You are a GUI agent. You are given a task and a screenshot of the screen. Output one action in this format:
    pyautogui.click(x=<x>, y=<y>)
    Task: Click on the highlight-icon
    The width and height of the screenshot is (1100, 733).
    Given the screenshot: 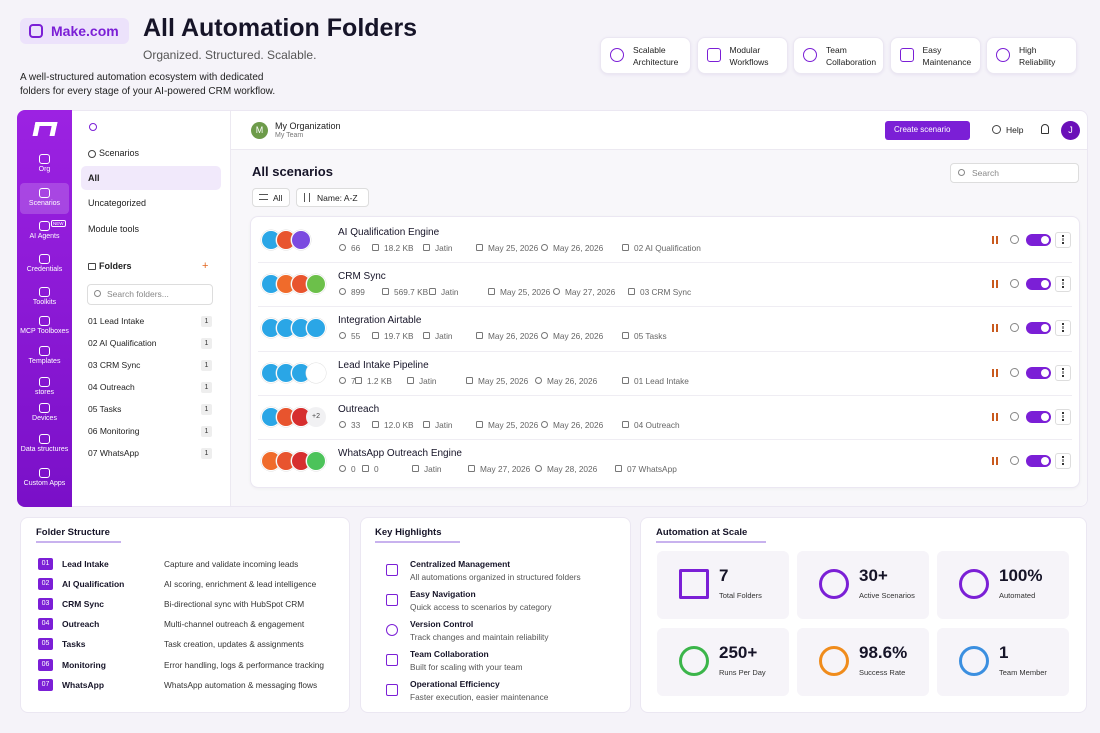 What is the action you would take?
    pyautogui.click(x=392, y=660)
    